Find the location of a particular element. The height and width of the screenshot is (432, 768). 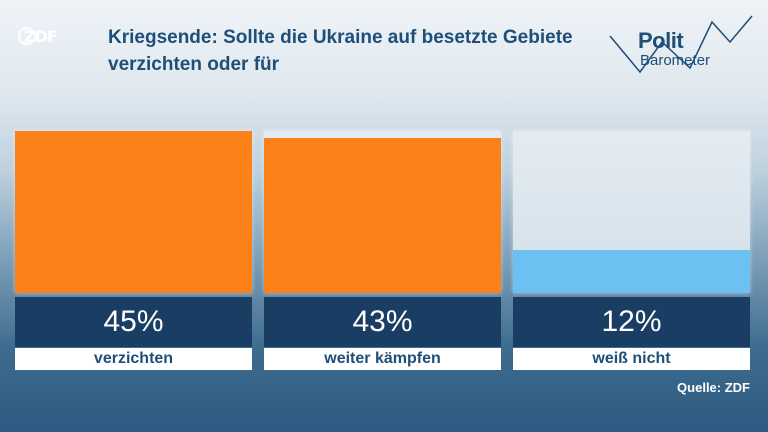

politbarometer-graph-icon is located at coordinates (681, 44).